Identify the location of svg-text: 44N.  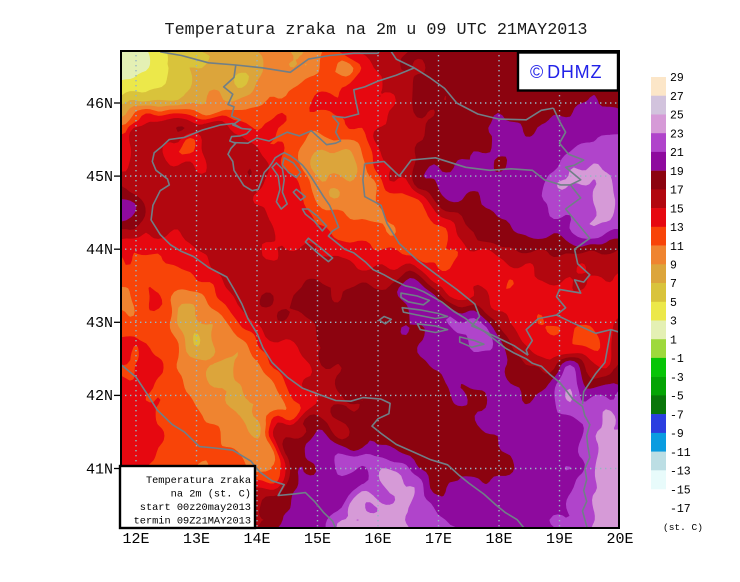
(99, 250).